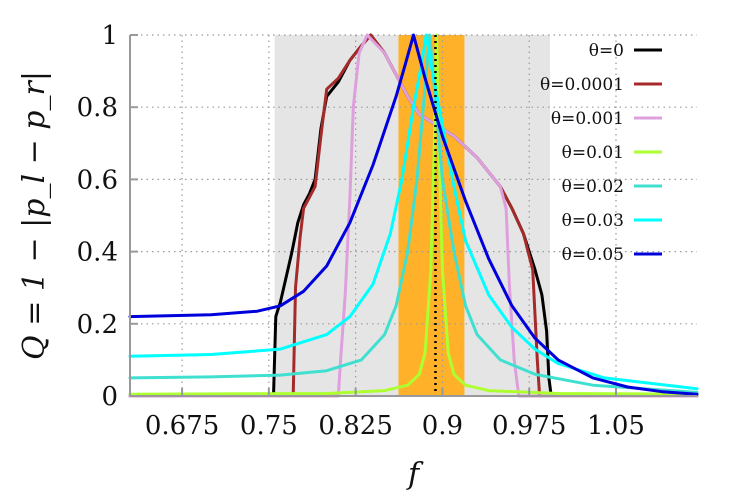  What do you see at coordinates (606, 51) in the screenshot?
I see `legend-label-1: θ=0` at bounding box center [606, 51].